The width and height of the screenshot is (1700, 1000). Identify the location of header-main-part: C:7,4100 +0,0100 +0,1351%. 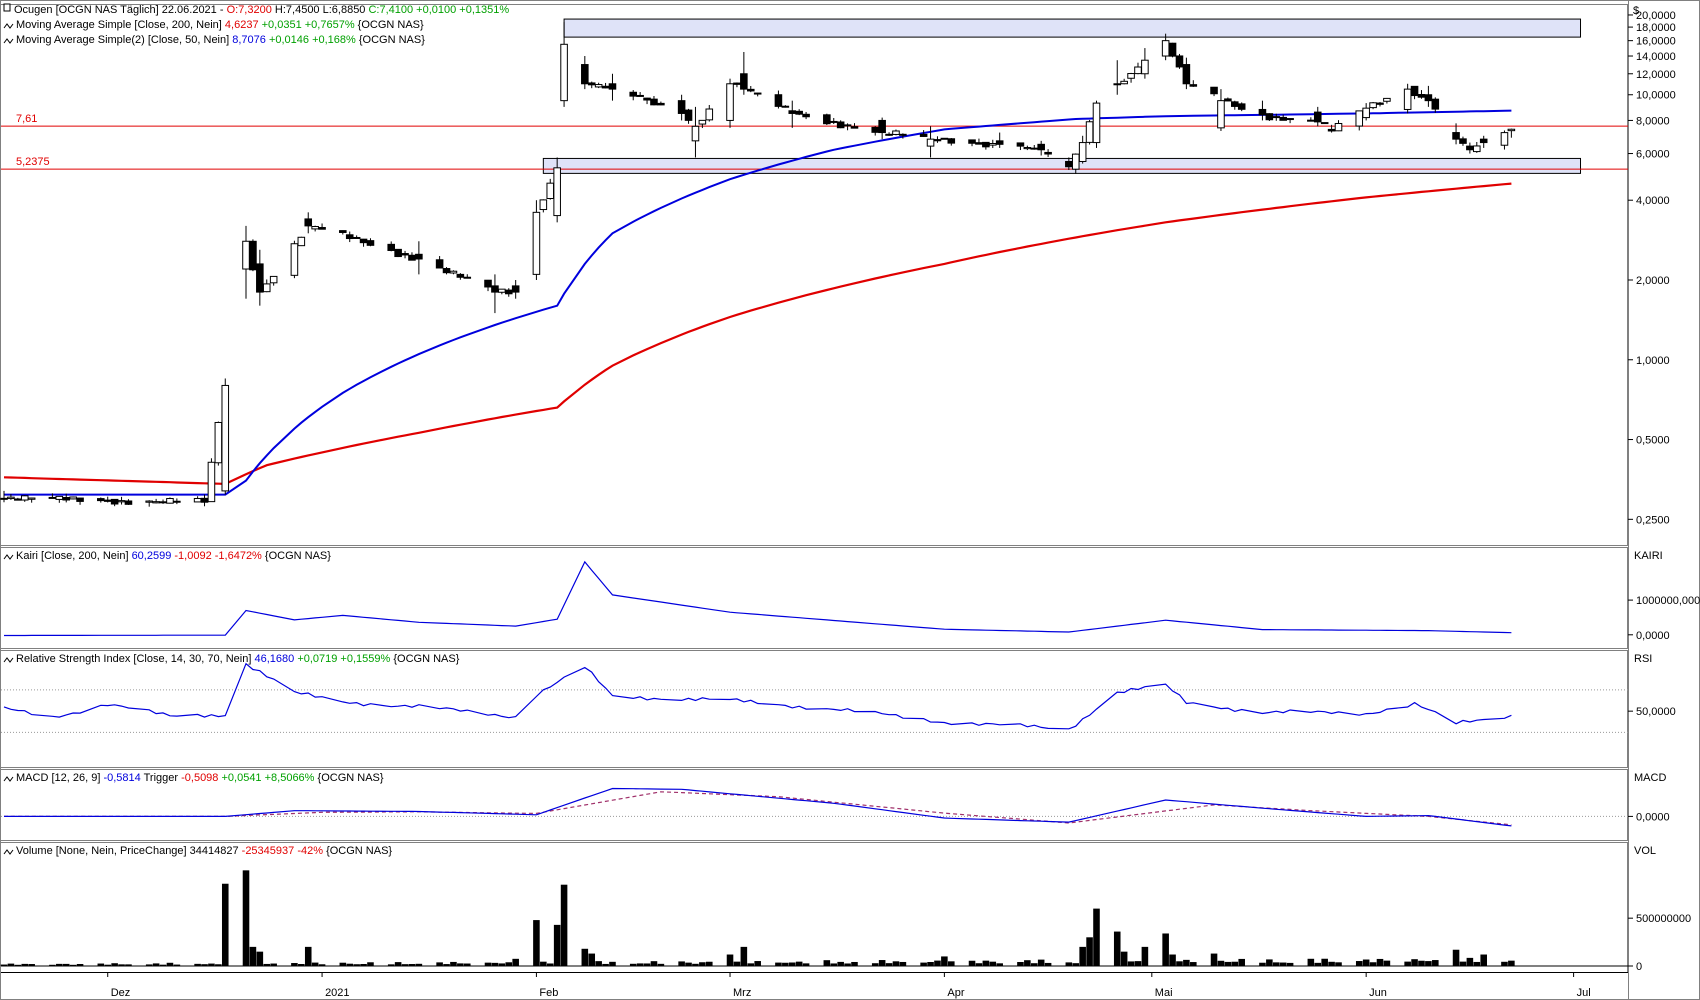
(438, 10).